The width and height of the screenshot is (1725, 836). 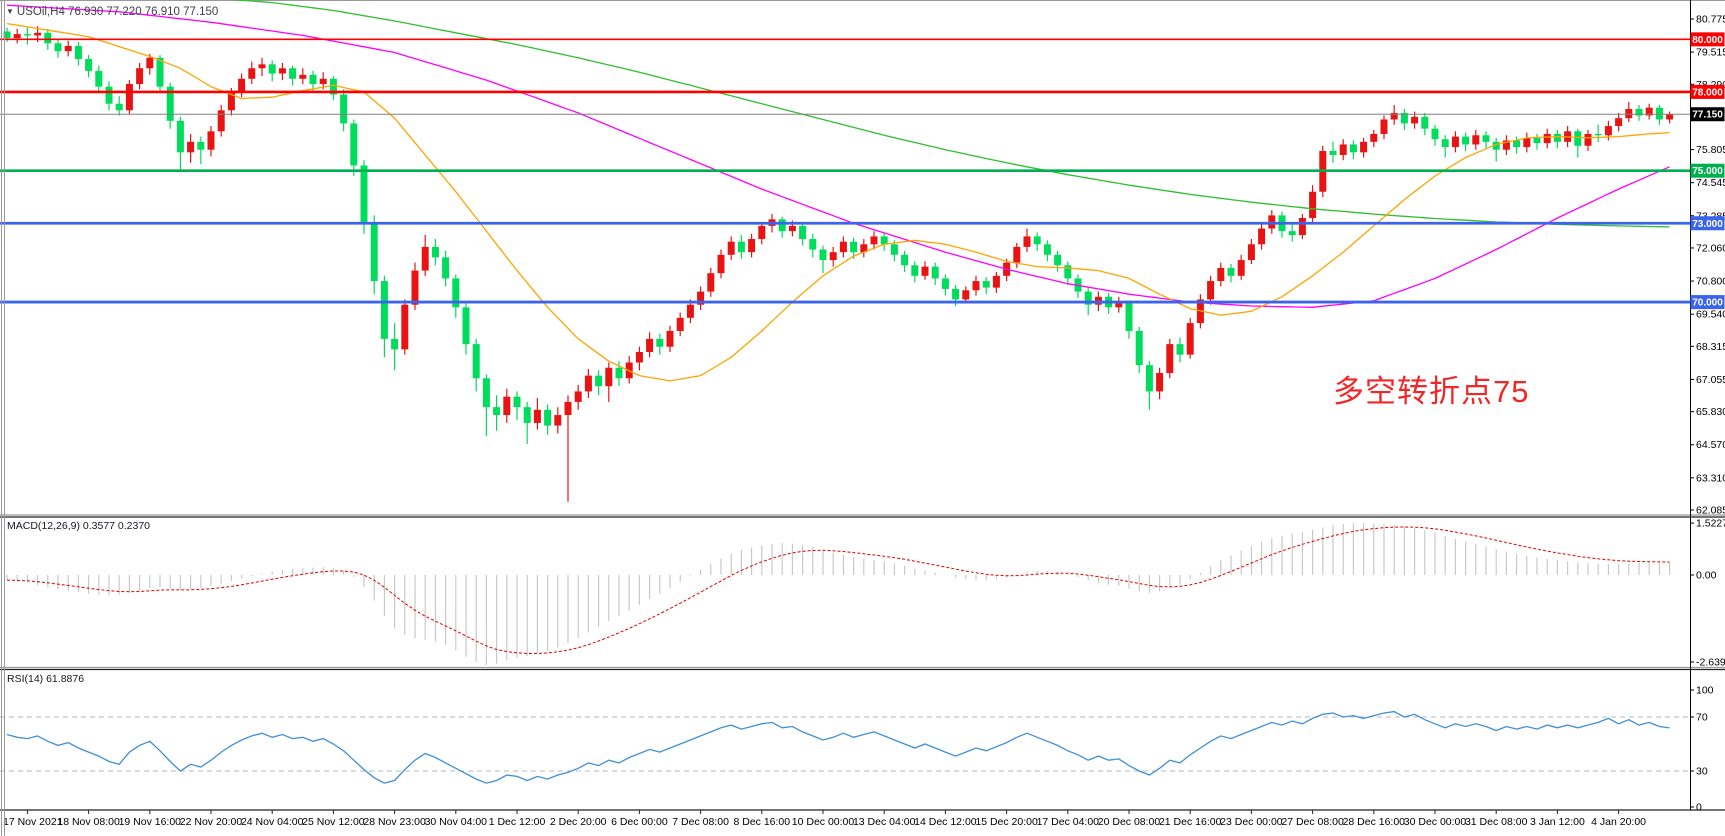 I want to click on level-badge-80.000: 80.000, so click(x=1707, y=39).